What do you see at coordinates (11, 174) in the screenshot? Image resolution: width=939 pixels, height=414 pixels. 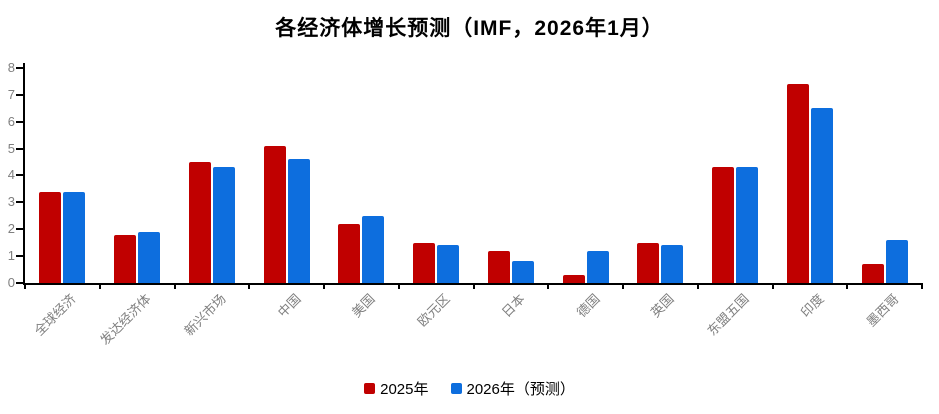 I see `y-tick-label: 4` at bounding box center [11, 174].